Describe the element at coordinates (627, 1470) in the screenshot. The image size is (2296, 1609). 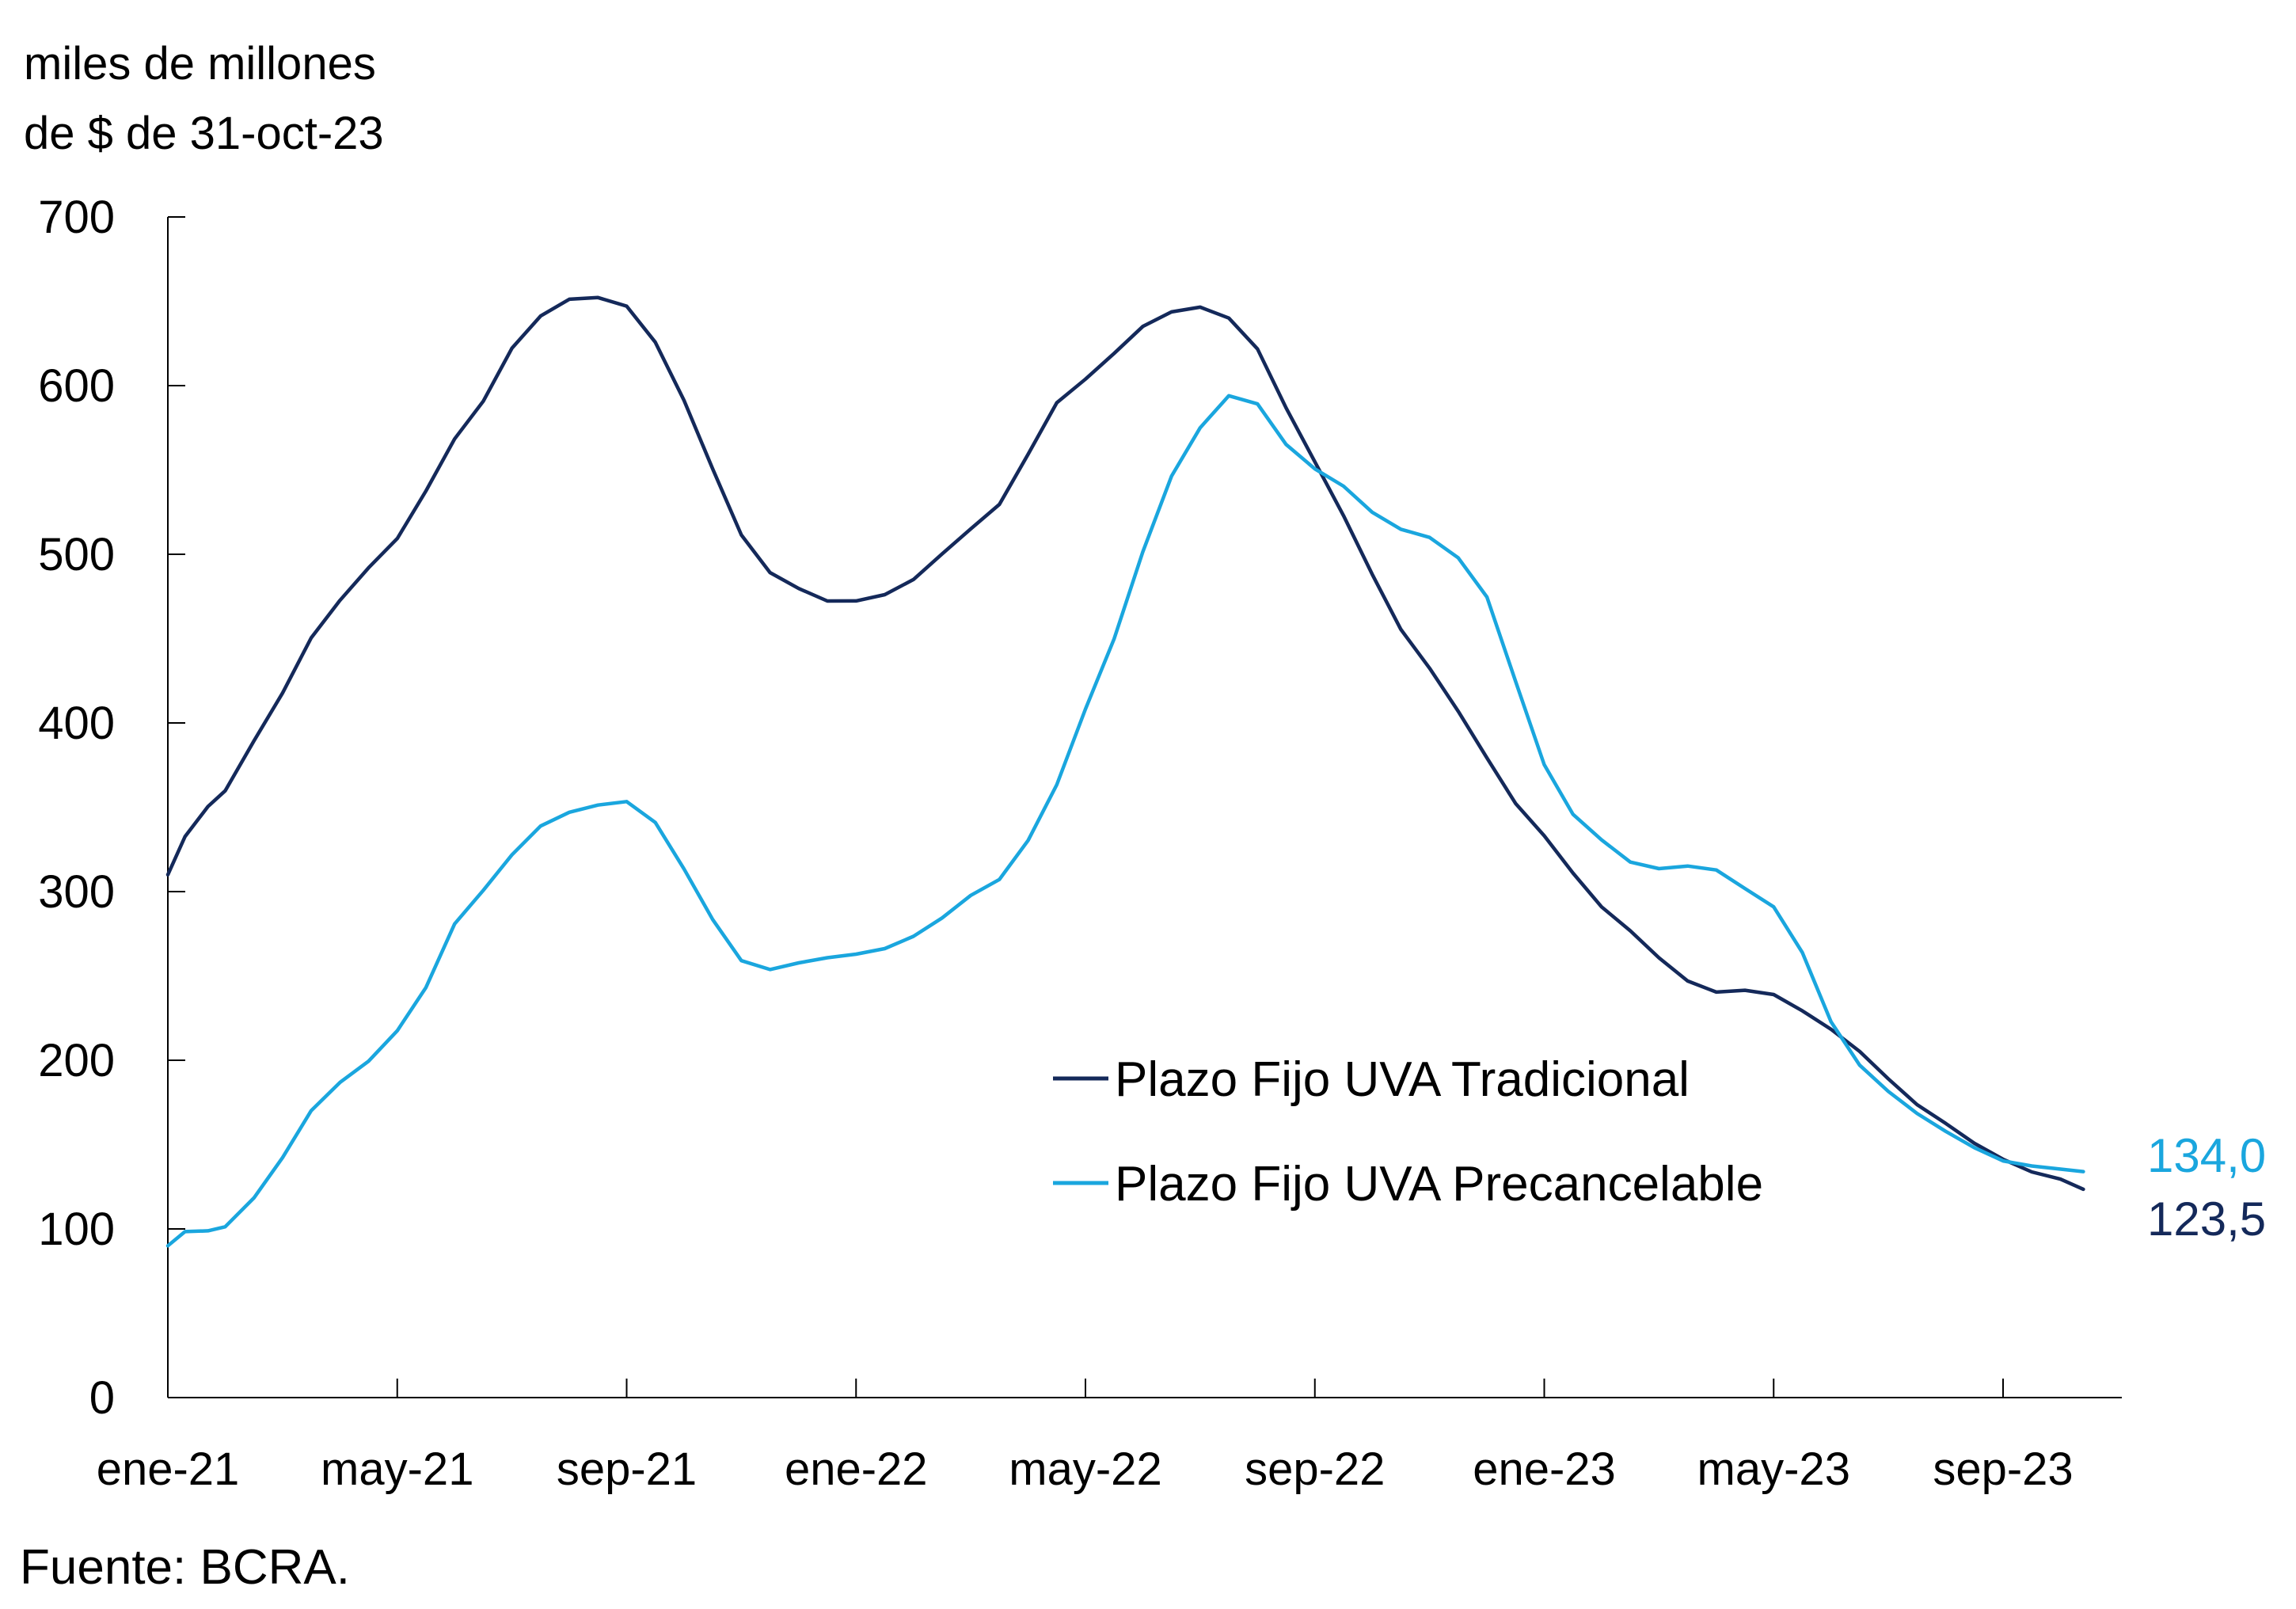
I see `x-tick-label: sep-21` at that location.